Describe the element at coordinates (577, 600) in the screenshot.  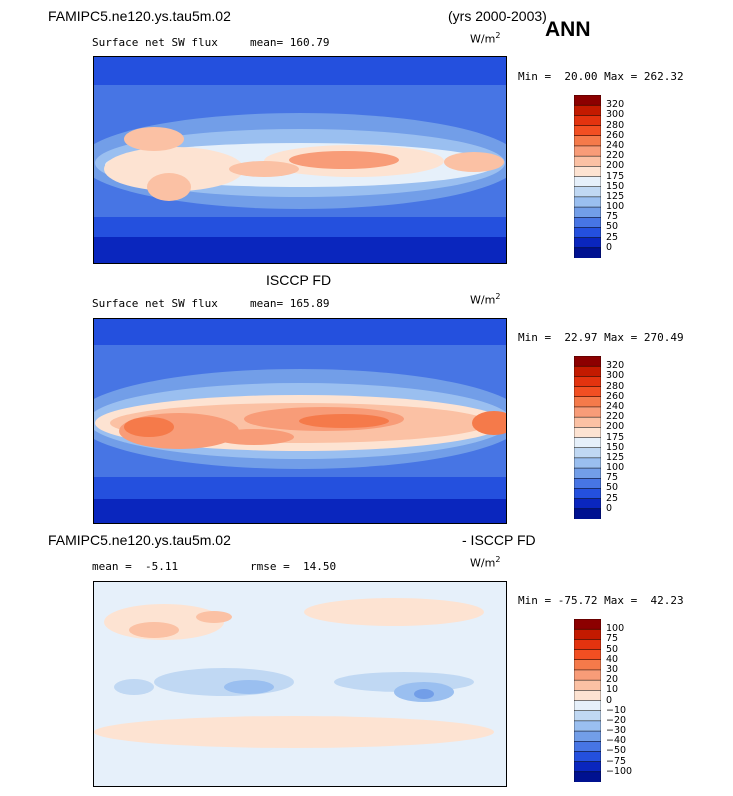
I see `panel3-min-value: -75.72` at that location.